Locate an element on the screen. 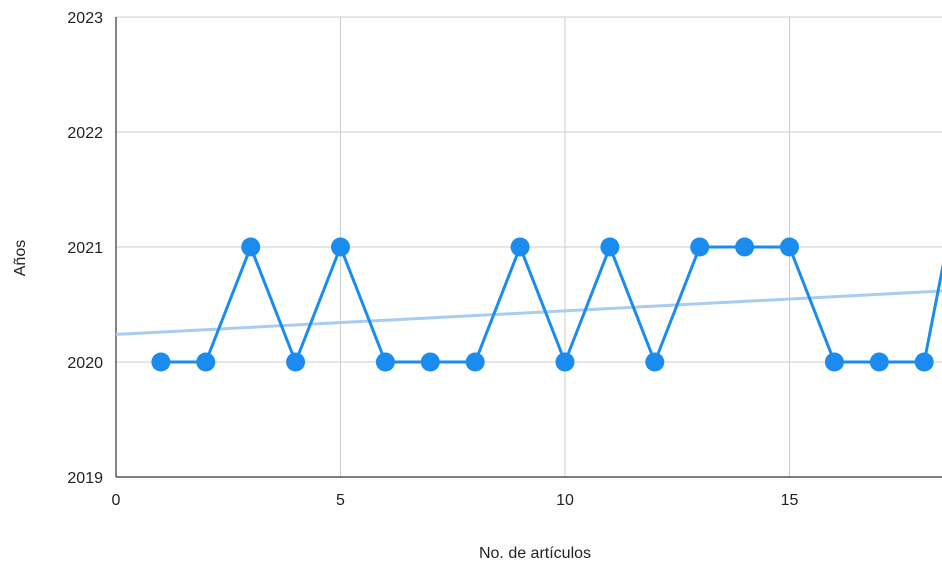  y-axis-title: Años is located at coordinates (20, 258).